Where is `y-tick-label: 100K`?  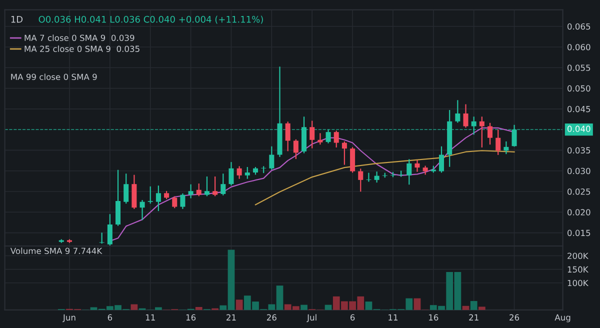
y-tick-label: 100K is located at coordinates (578, 283).